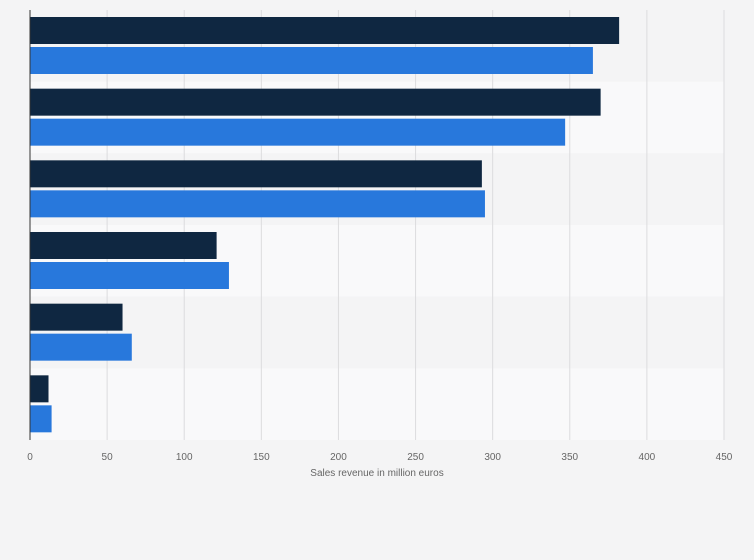 This screenshot has height=560, width=754. What do you see at coordinates (376, 473) in the screenshot?
I see `x-axis-title: Sales revenue in million euros` at bounding box center [376, 473].